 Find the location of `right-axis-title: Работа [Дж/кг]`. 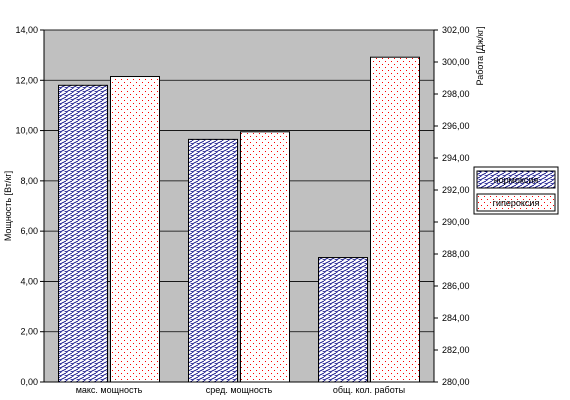

right-axis-title: Работа [Дж/кг] is located at coordinates (480, 55).